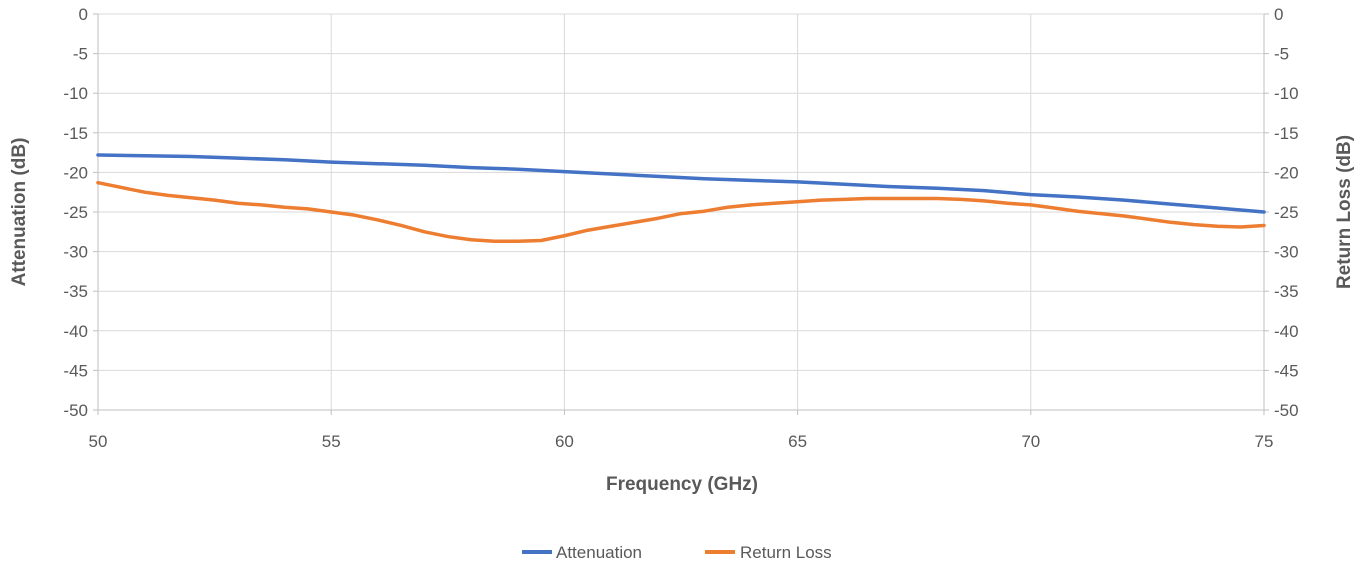  I want to click on x-tick-label: 50, so click(98, 441).